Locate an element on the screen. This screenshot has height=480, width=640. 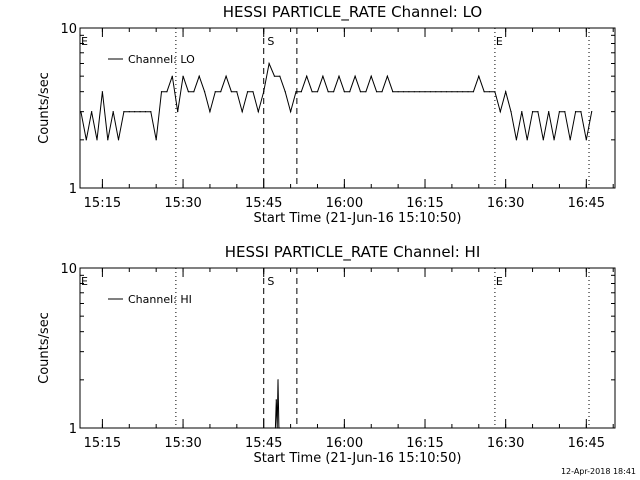
y-tick-label: 1 is located at coordinates (73, 429).